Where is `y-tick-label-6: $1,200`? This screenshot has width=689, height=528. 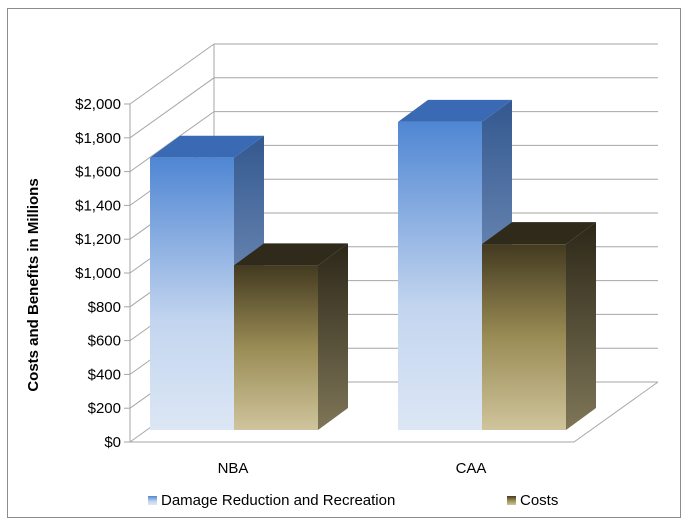
y-tick-label-6: $1,200 is located at coordinates (98, 239).